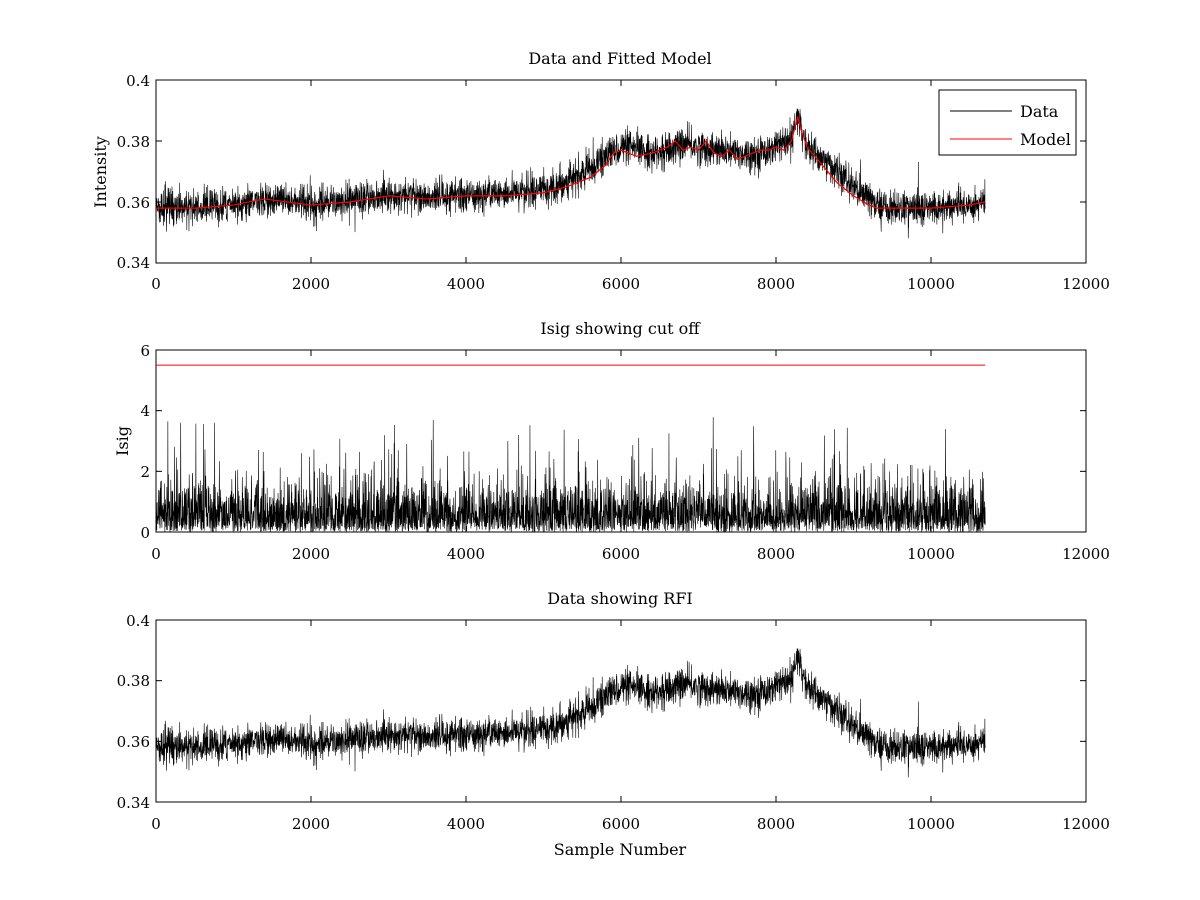 This screenshot has width=1200, height=900. What do you see at coordinates (145, 411) in the screenshot?
I see `y-tick-label: 4` at bounding box center [145, 411].